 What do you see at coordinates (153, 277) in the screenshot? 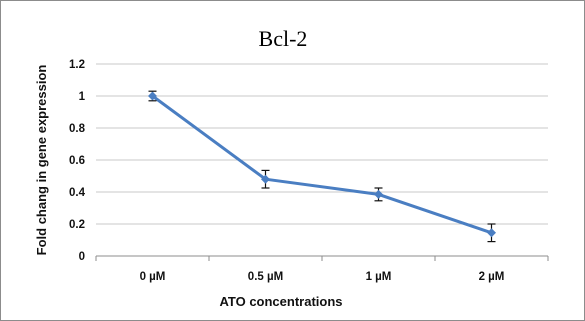
I see `x-tick-label: 0 µM` at bounding box center [153, 277].